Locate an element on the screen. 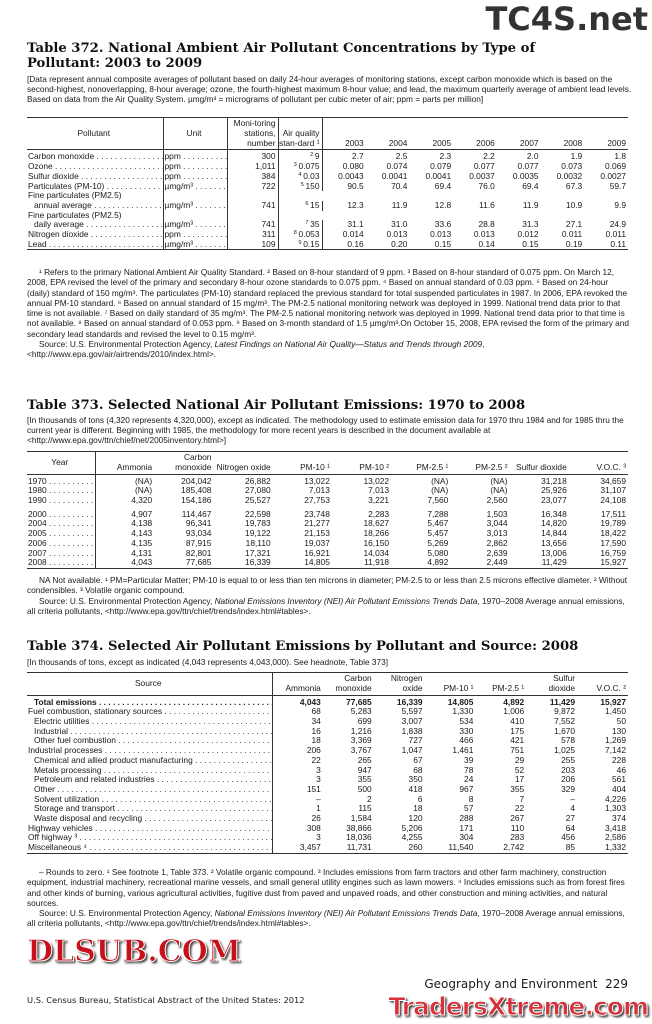  value-cell: 7,288 is located at coordinates (438, 513).